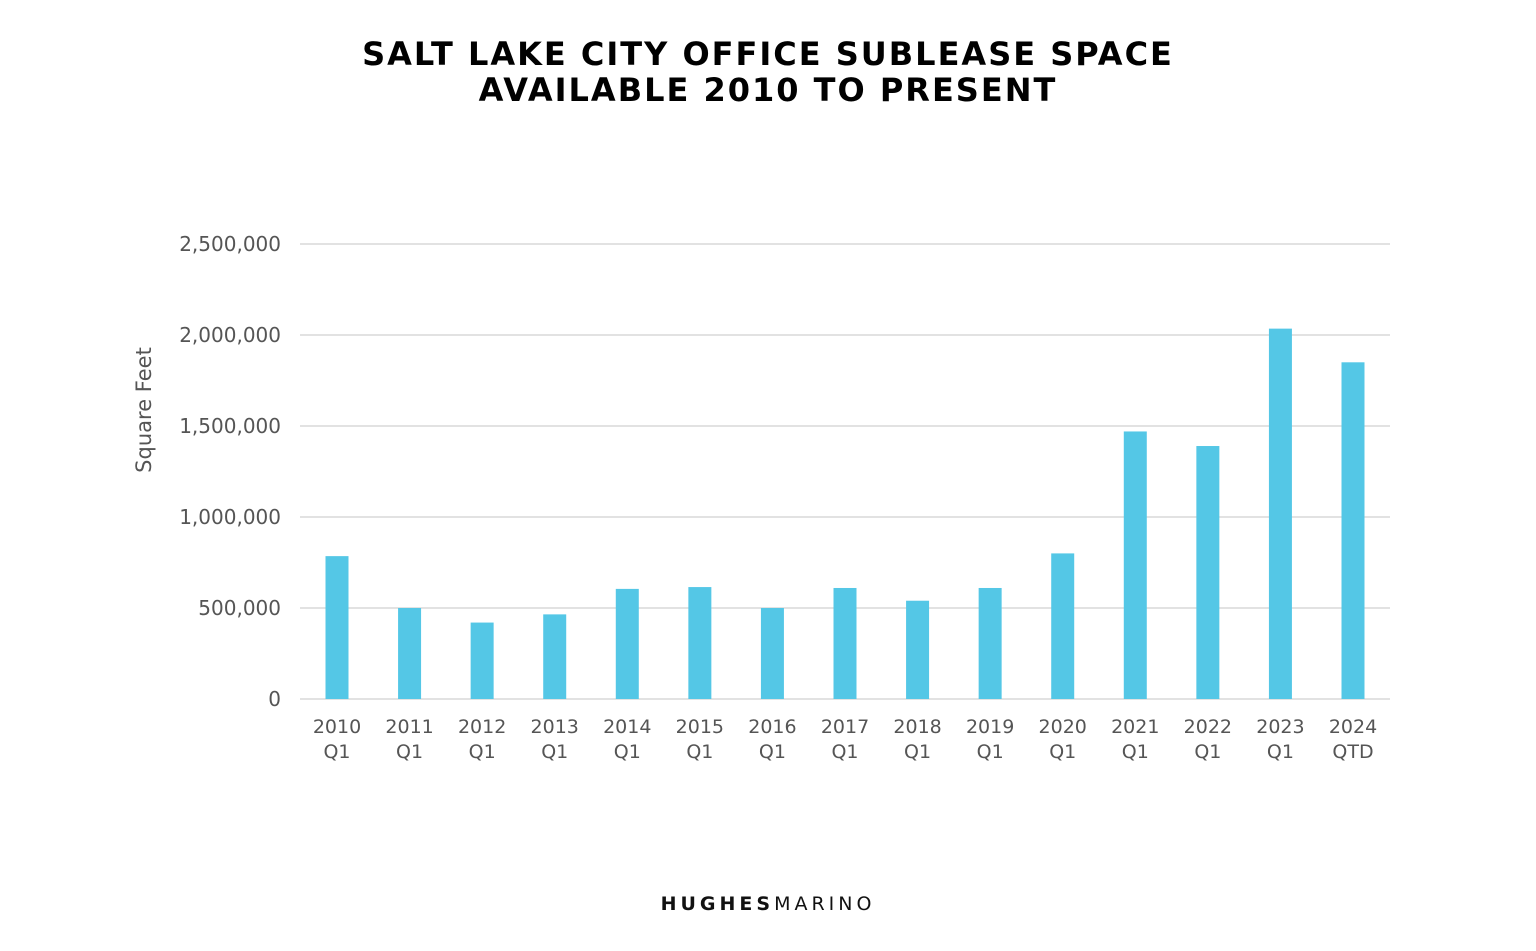 The width and height of the screenshot is (1536, 951). Describe the element at coordinates (482, 660) in the screenshot. I see `bar-2012-q1` at that location.